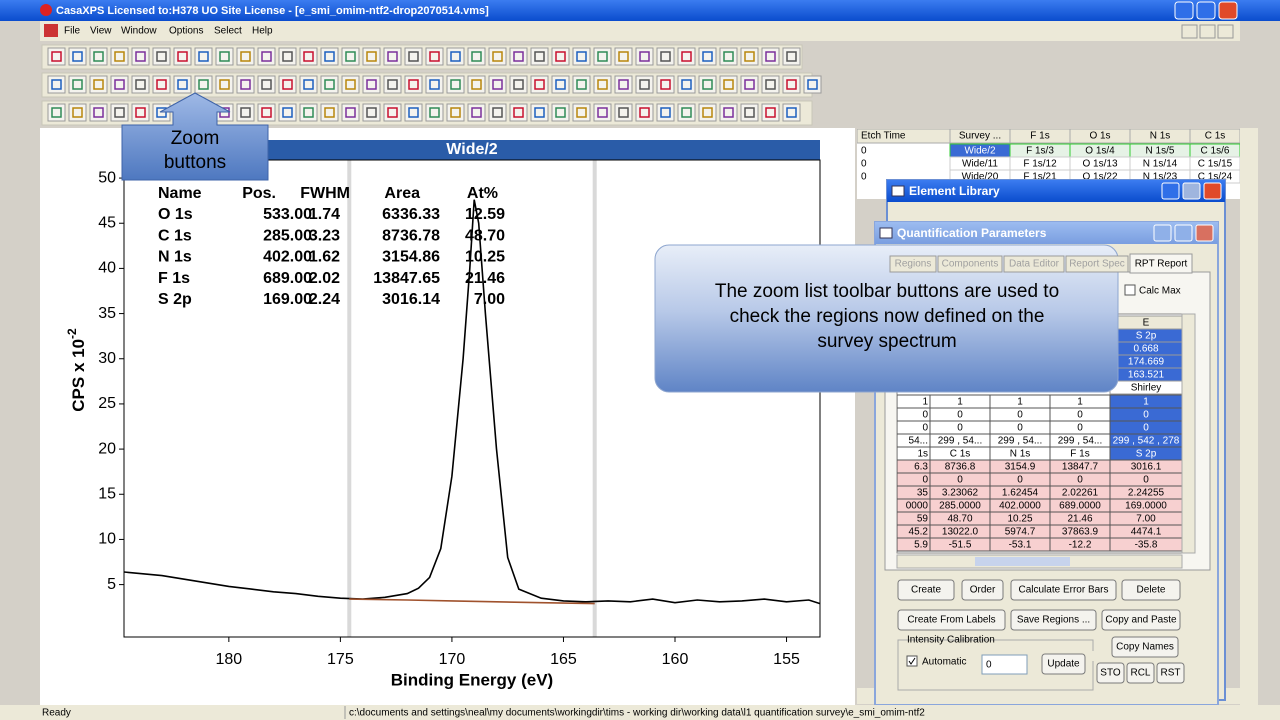 The image size is (1280, 720). What do you see at coordinates (186, 31) in the screenshot?
I see `menu-item: Options` at bounding box center [186, 31].